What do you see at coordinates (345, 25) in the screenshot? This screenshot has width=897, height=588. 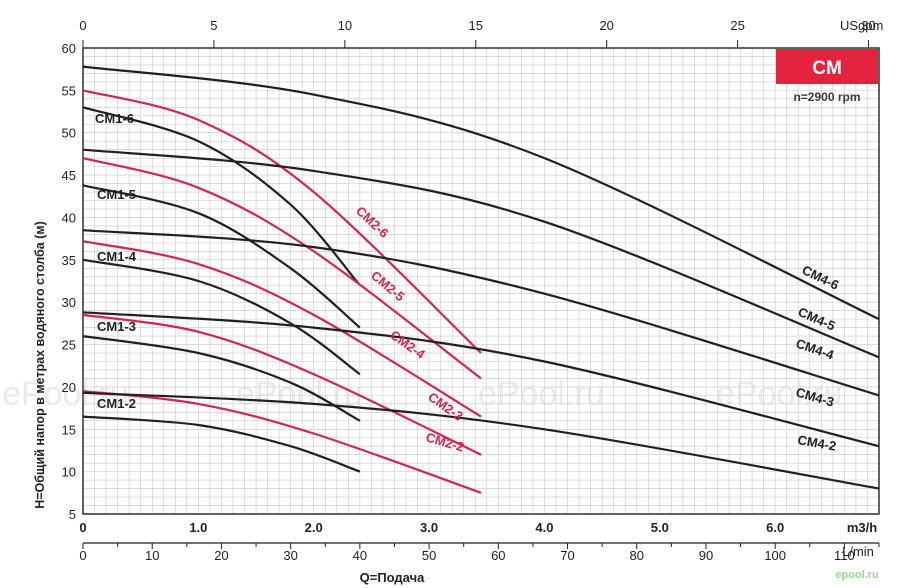 I see `top-tick-label: 10` at bounding box center [345, 25].